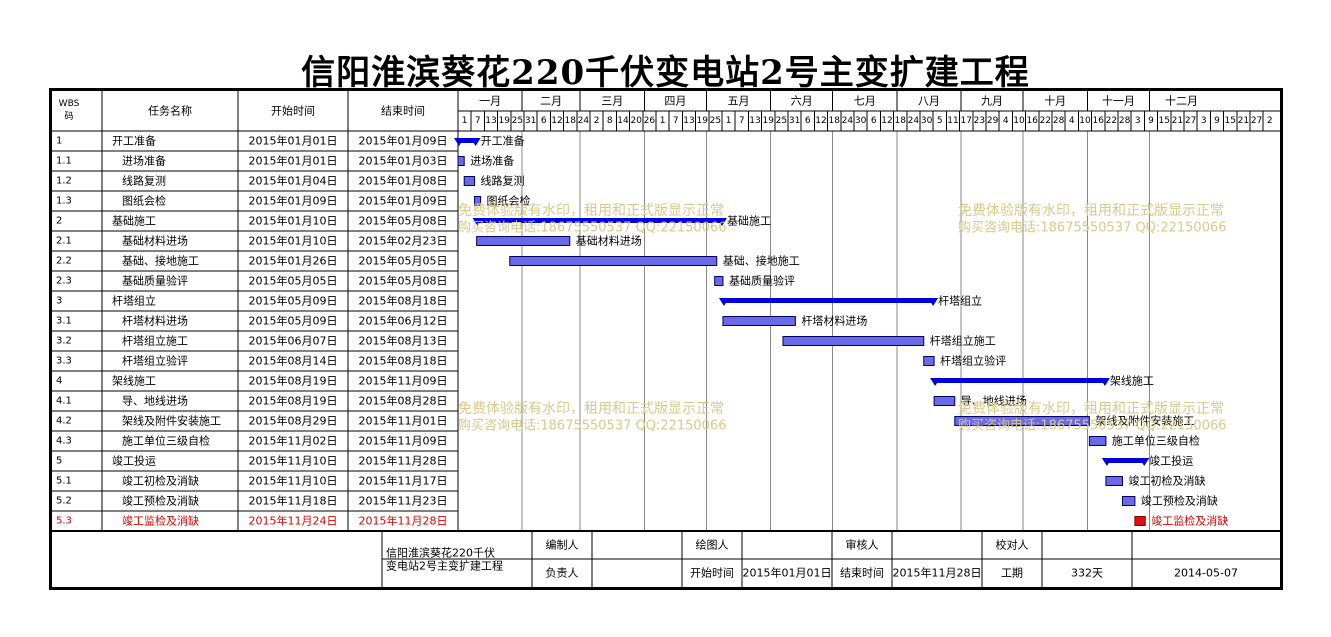 The height and width of the screenshot is (637, 1331). What do you see at coordinates (160, 481) in the screenshot?
I see `task-name: 竣工初检及消缺` at bounding box center [160, 481].